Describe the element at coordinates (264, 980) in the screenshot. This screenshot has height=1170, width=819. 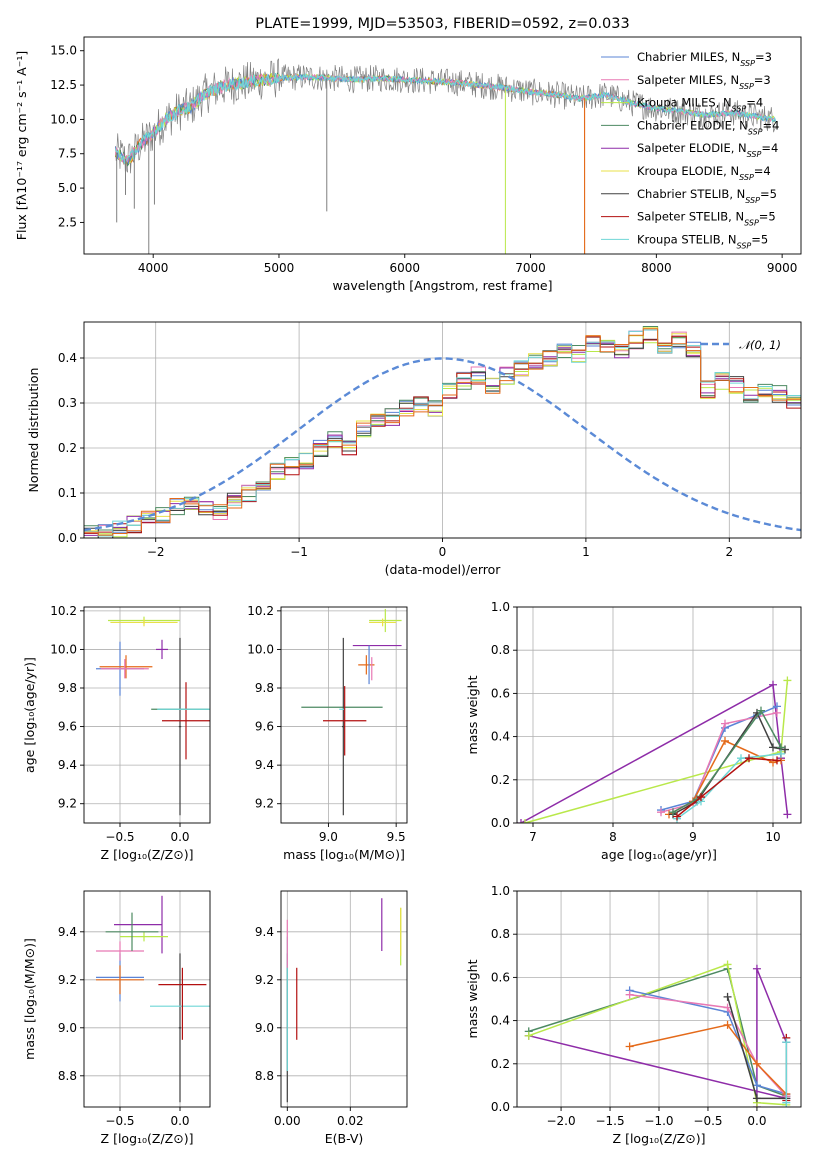
I see `mass-vs-ebv-ytick-label: 9.2` at that location.